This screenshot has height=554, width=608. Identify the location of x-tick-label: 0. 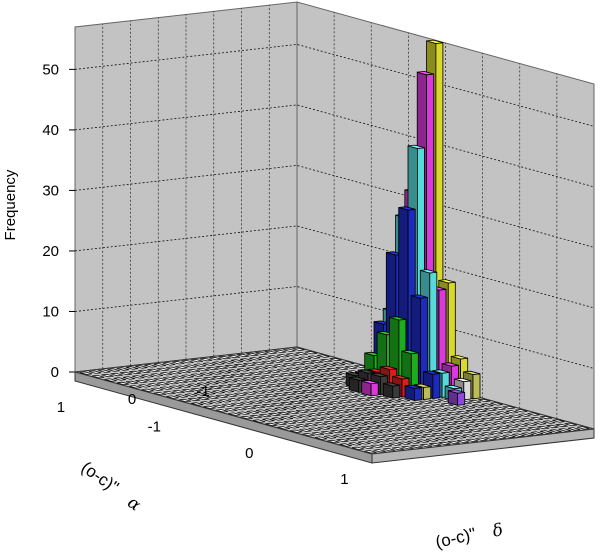
(132, 399).